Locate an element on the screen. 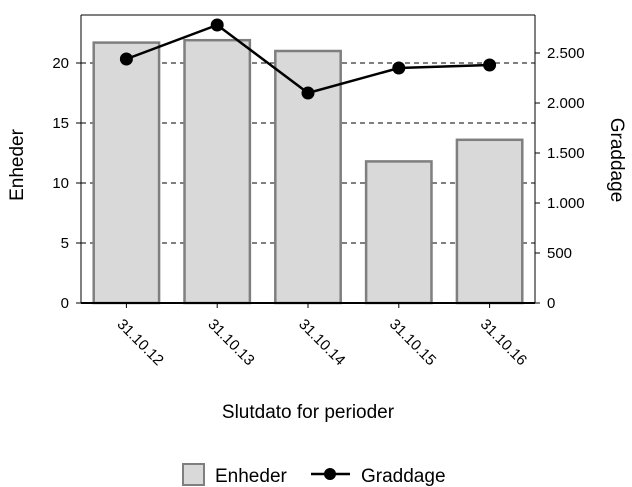  x-tick-label-31.10.14: 31.10.14 is located at coordinates (321, 342).